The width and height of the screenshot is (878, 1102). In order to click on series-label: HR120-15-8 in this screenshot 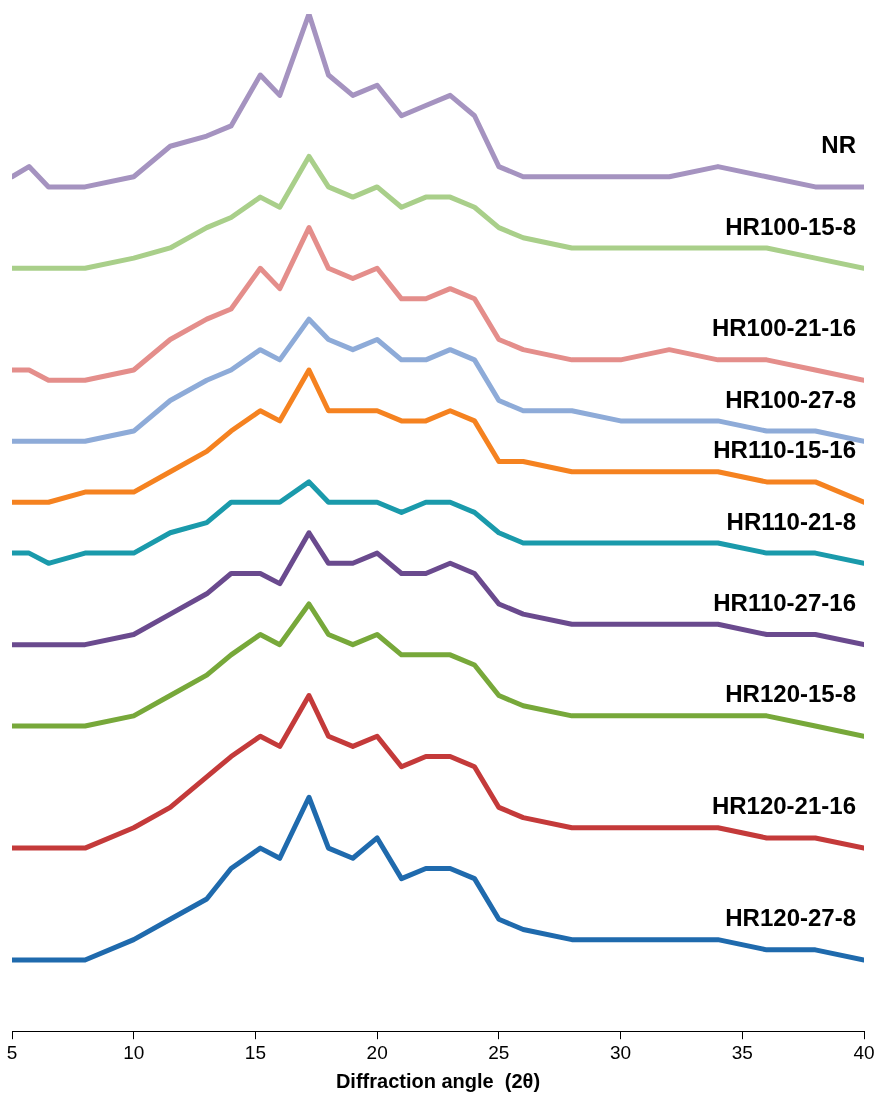, I will do `click(790, 694)`.